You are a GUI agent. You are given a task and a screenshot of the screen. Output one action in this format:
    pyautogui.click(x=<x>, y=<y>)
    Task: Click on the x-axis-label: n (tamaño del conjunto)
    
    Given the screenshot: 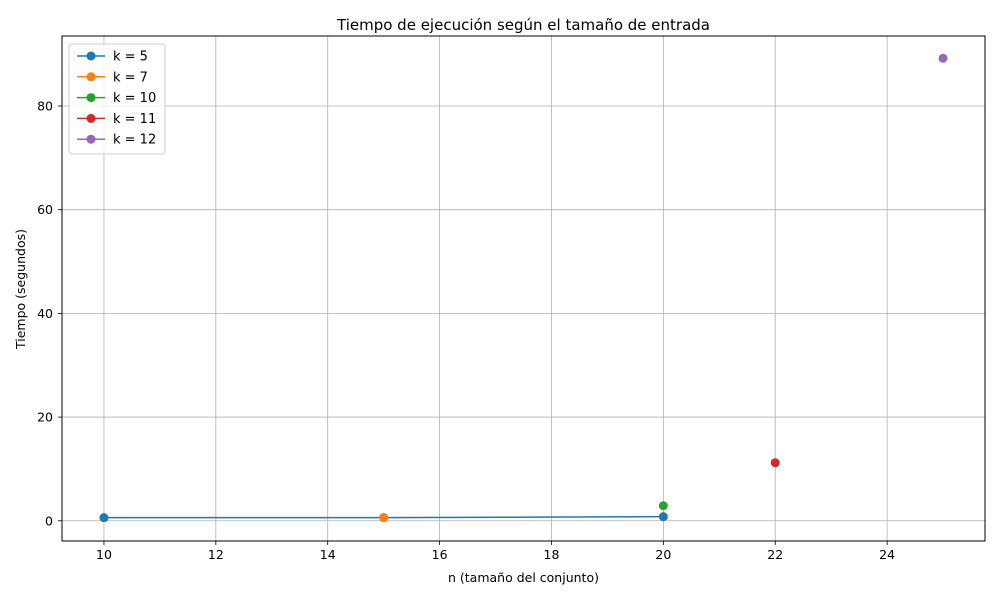 What is the action you would take?
    pyautogui.click(x=523, y=577)
    